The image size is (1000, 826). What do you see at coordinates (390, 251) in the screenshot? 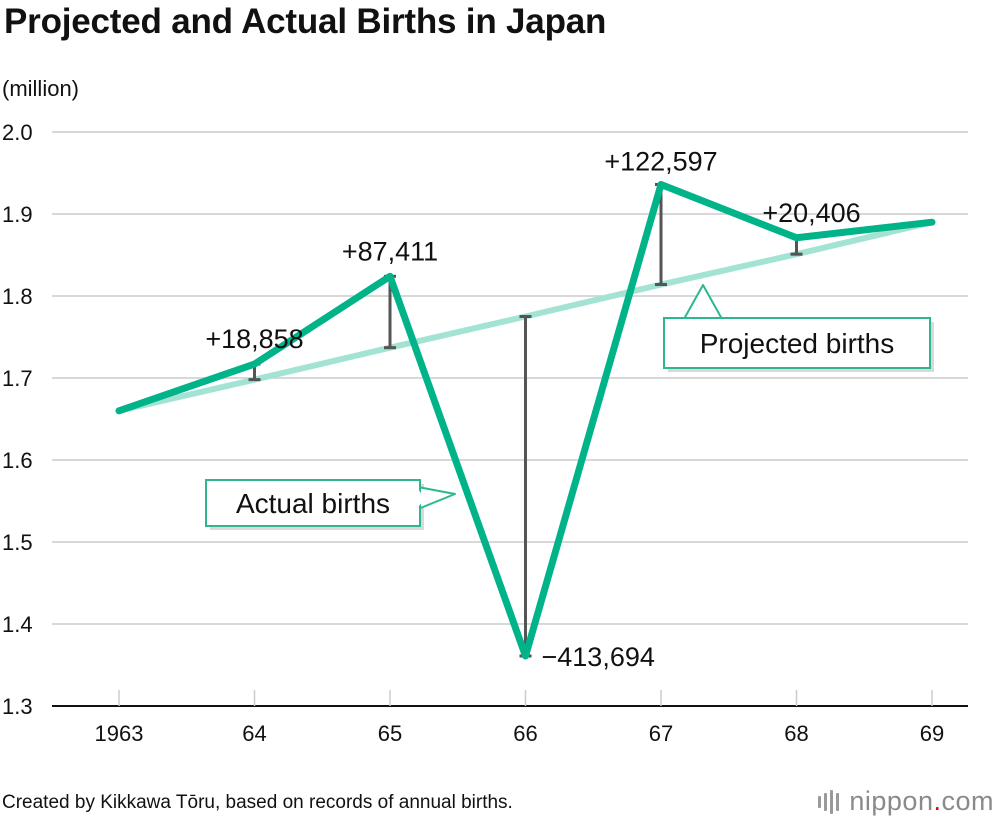
I see `difference-label: +87,411` at bounding box center [390, 251].